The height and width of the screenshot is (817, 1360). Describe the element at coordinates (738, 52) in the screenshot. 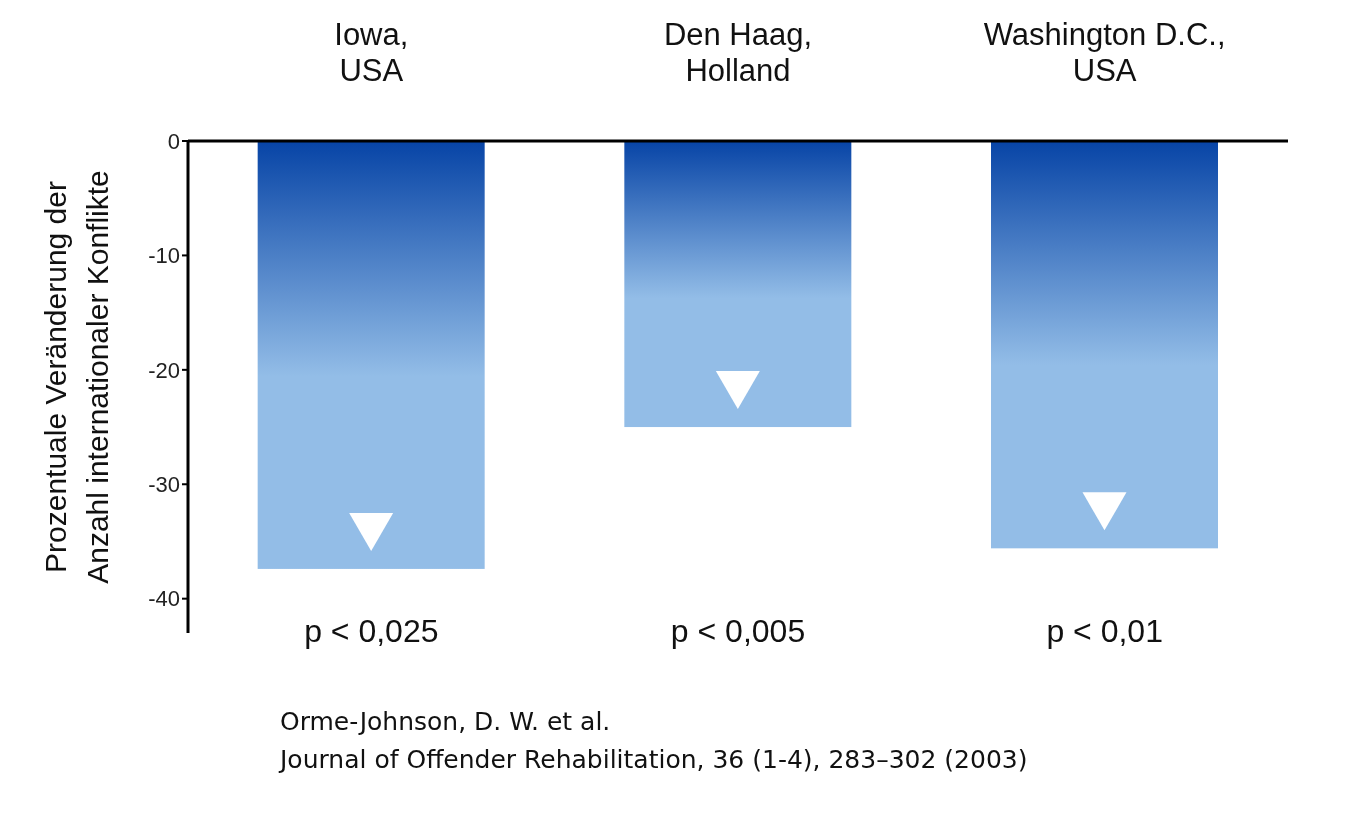

I see `x-tick-label: Den Haag, Holland` at that location.